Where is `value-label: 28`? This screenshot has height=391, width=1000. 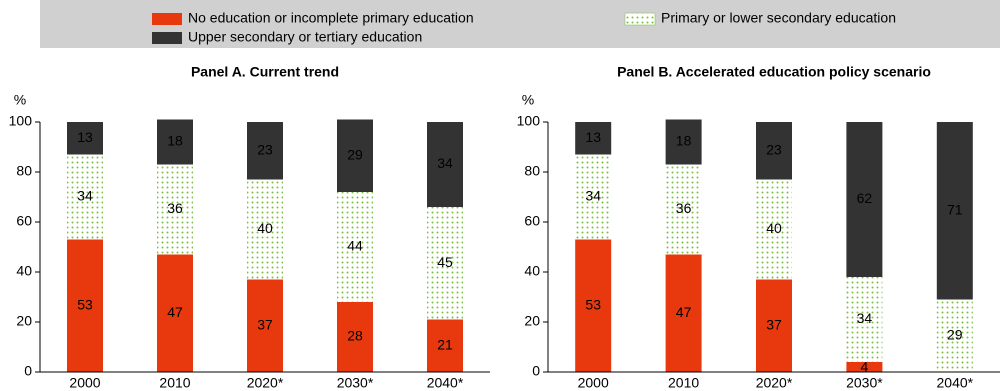 value-label: 28 is located at coordinates (355, 336).